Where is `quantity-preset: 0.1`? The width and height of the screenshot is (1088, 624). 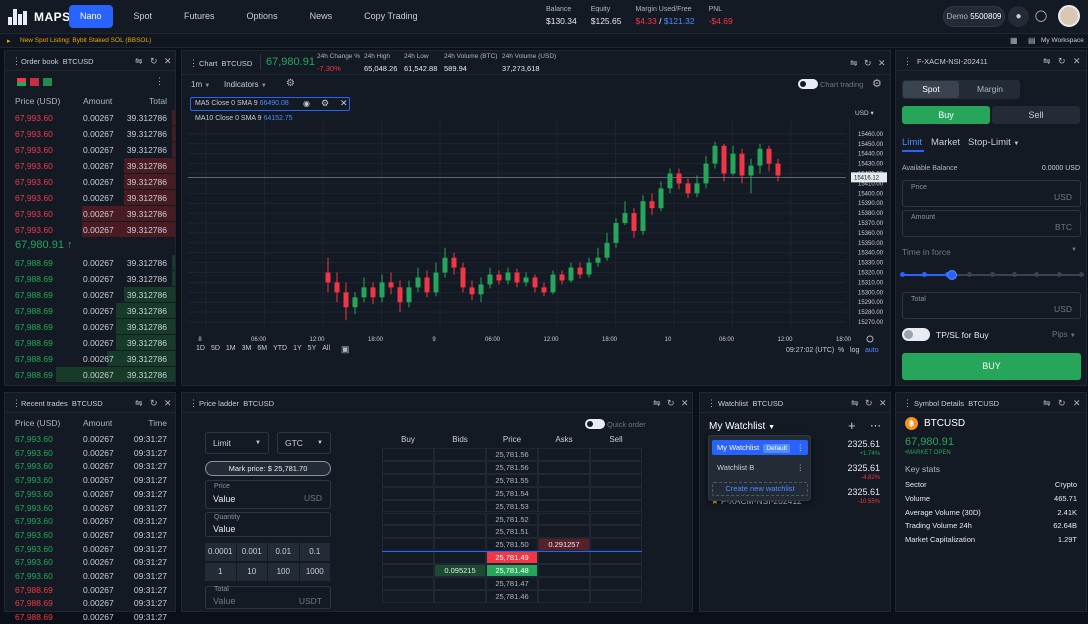
quantity-preset: 0.1 is located at coordinates (314, 552).